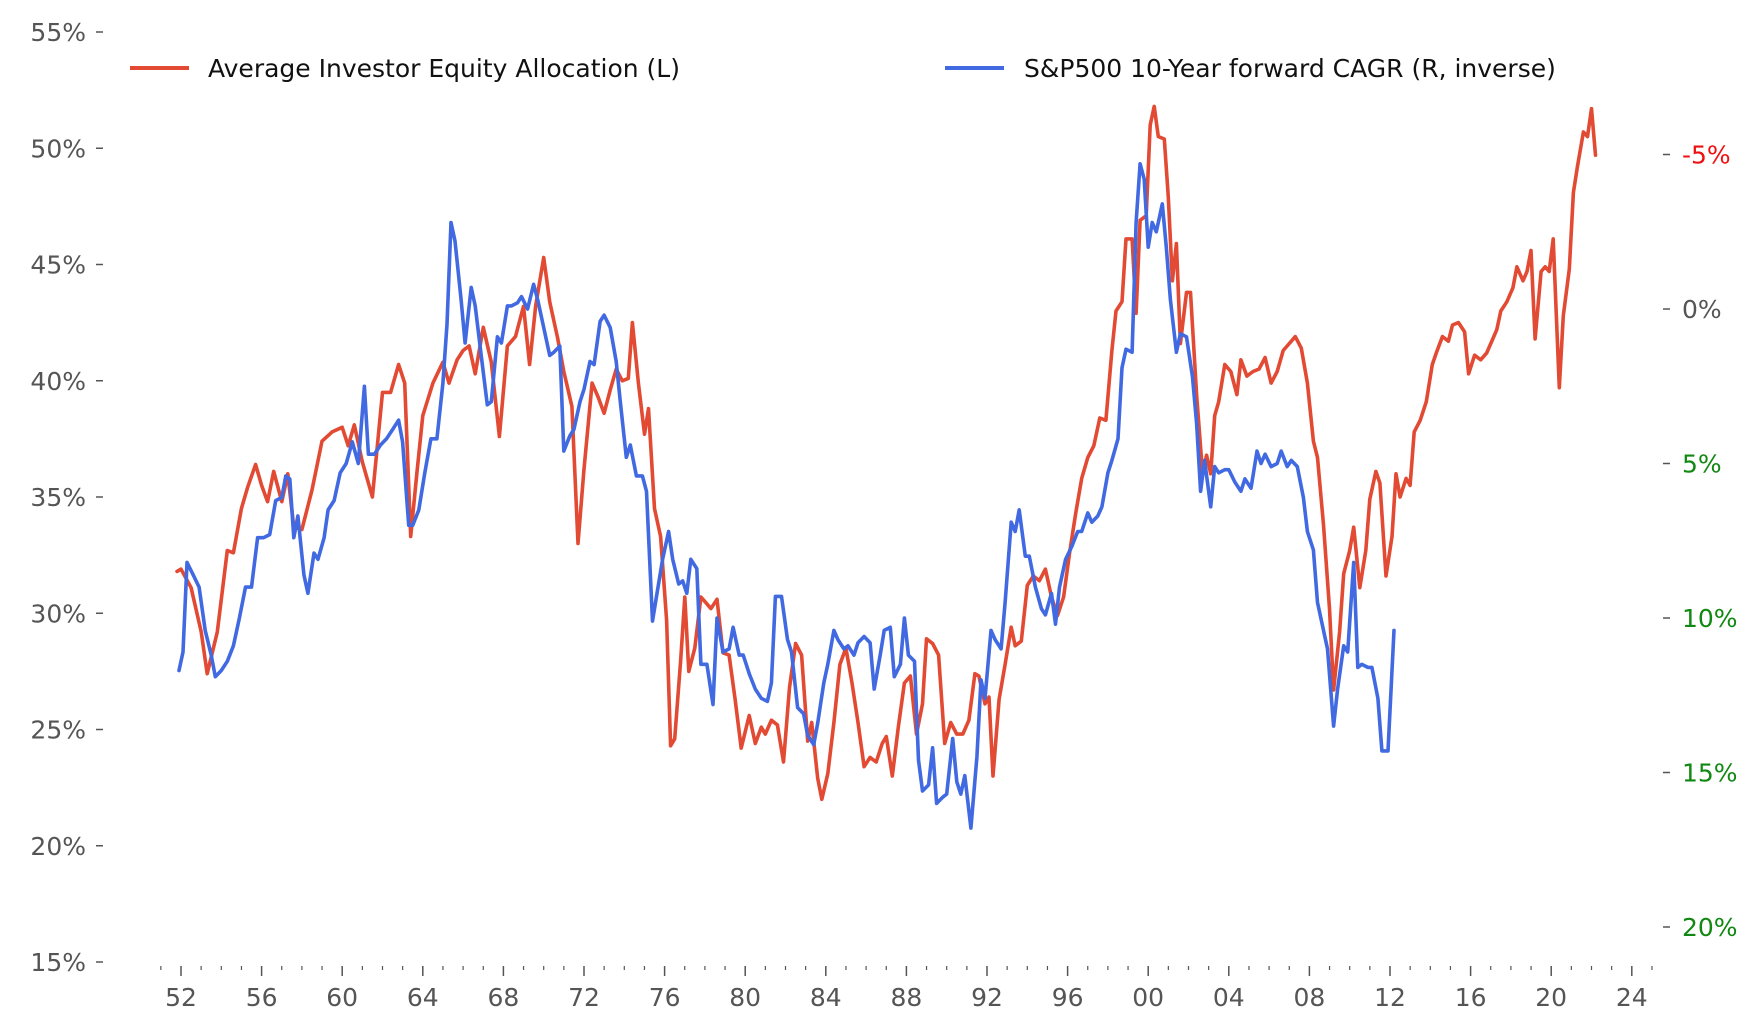 The image size is (1759, 1022). What do you see at coordinates (58, 265) in the screenshot?
I see `left-tick-label: 45%` at bounding box center [58, 265].